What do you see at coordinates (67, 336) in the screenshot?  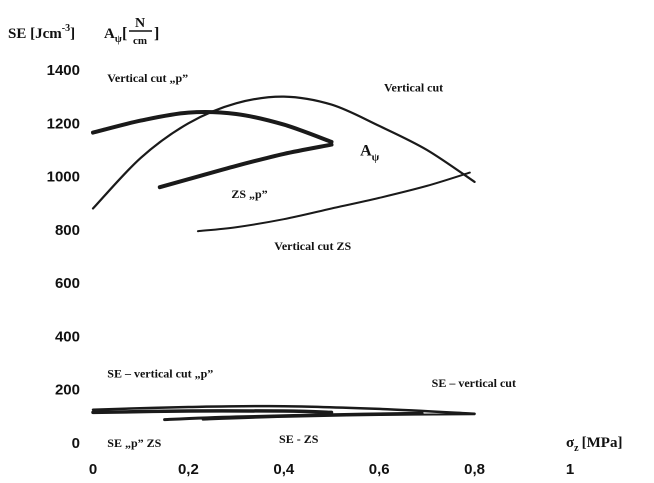 I see `y-tick-label: 400` at bounding box center [67, 336].